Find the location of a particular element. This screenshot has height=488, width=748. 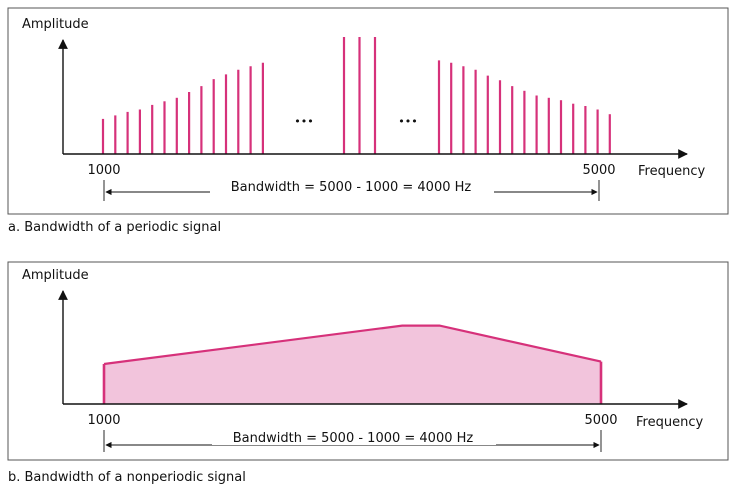

panel-a-bw-text-bg is located at coordinates (352, 187).